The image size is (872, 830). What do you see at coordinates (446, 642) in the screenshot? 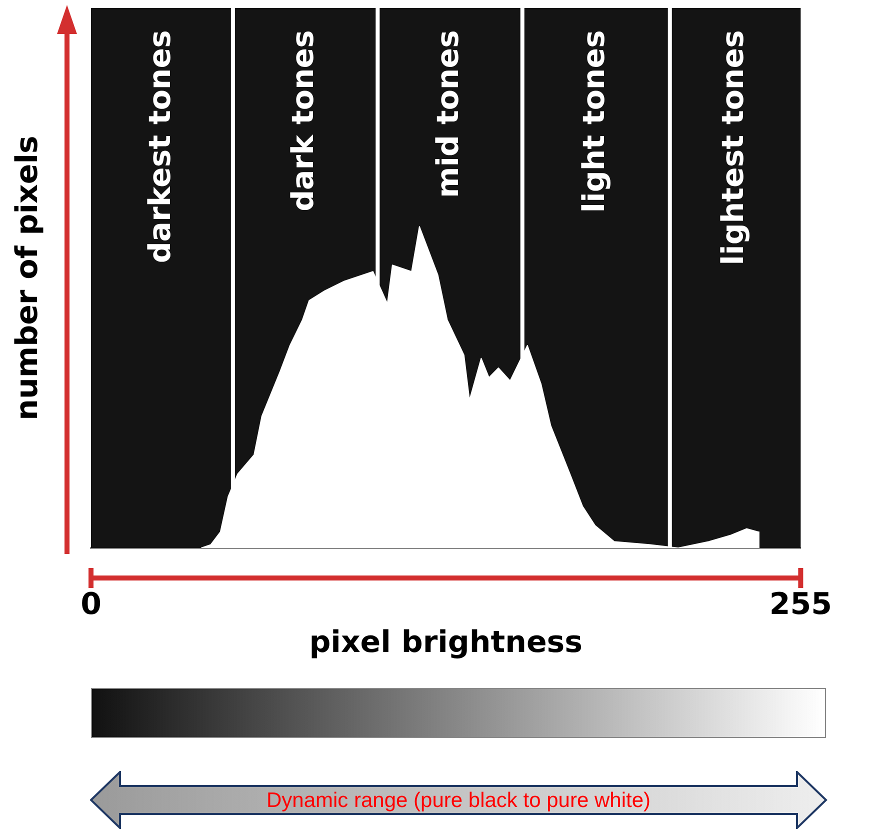
I see `x-axis-title: pixel brightness` at bounding box center [446, 642].